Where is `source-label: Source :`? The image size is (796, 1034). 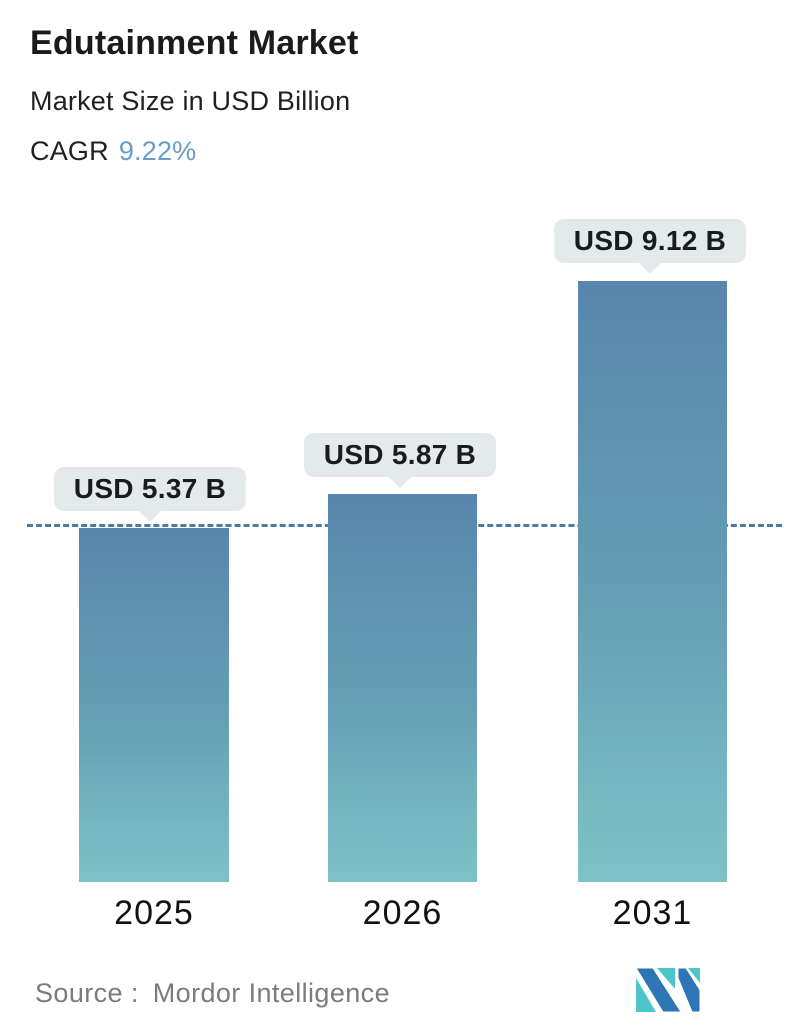 source-label: Source : is located at coordinates (87, 993).